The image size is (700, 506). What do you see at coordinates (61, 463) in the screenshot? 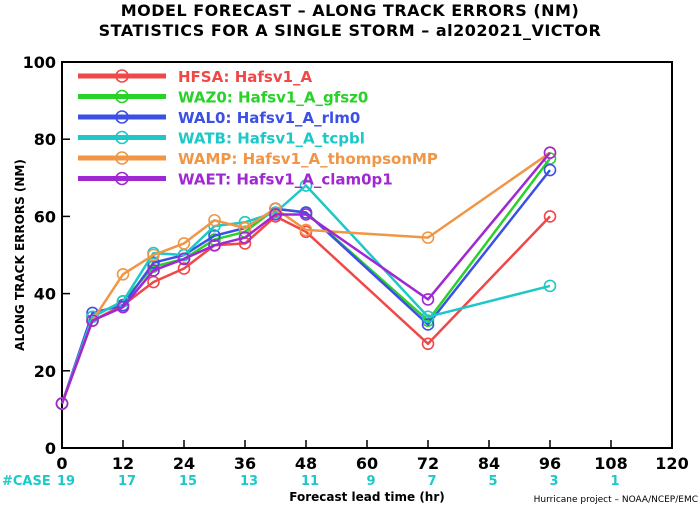
I see `x-tick-label: 0` at bounding box center [61, 463].